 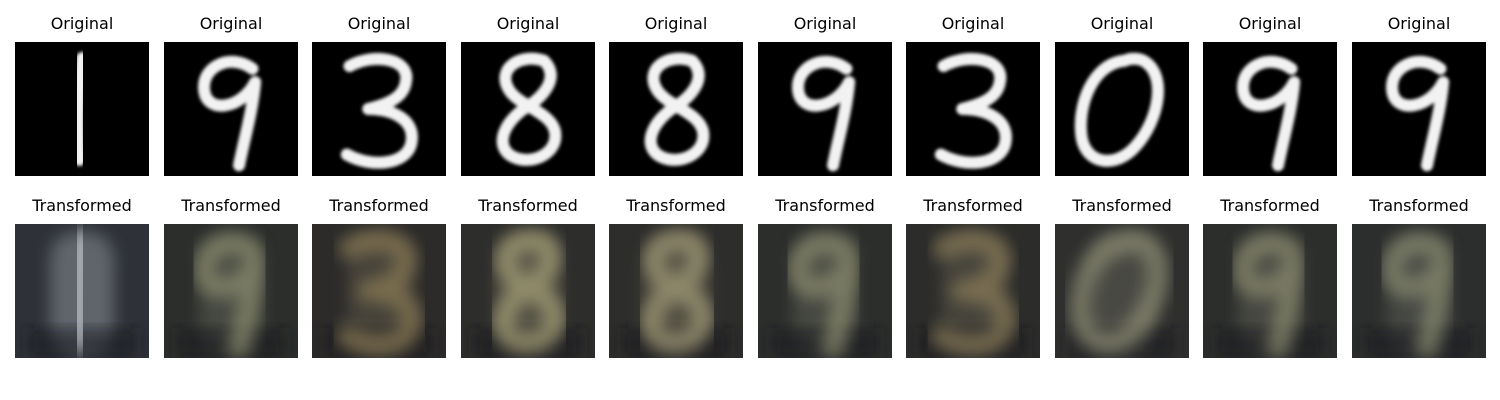 I want to click on transformed-title-5: Transformed, so click(x=676, y=205).